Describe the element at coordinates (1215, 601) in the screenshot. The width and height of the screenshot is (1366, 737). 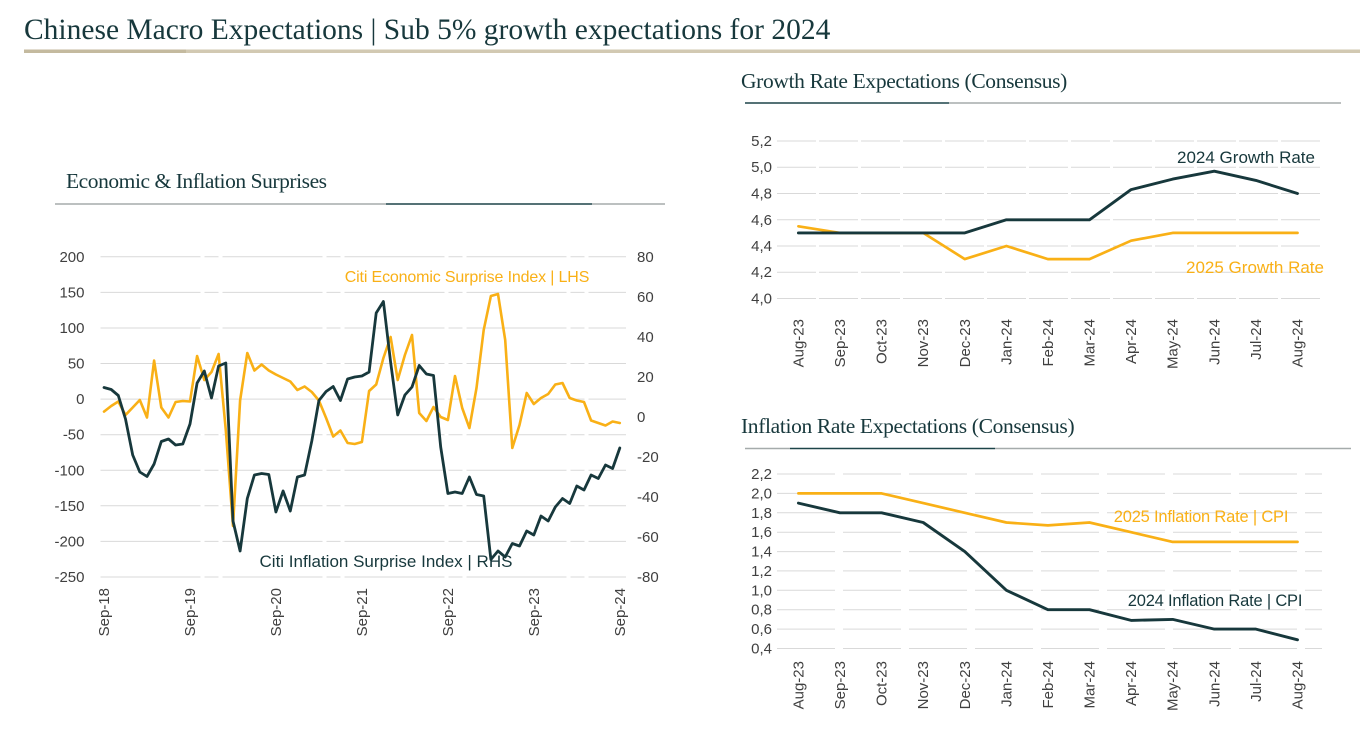
I see `svg-text: 2024 Inflation Rate | CPI` at that location.